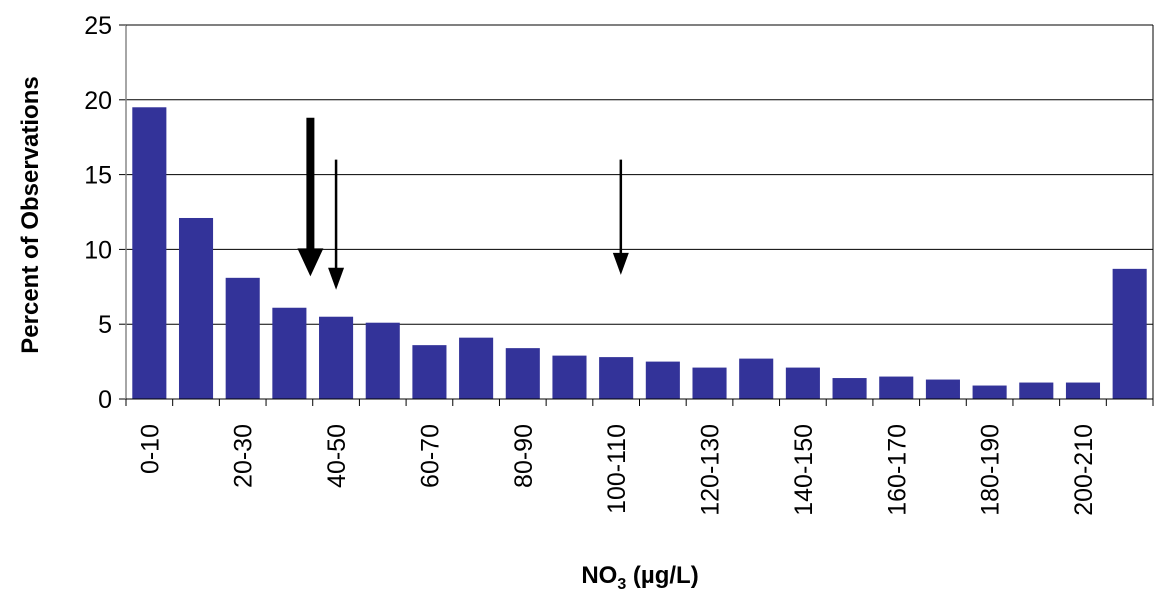 This screenshot has height=607, width=1172. Describe the element at coordinates (1084, 470) in the screenshot. I see `x-tick-label: 200-210` at that location.